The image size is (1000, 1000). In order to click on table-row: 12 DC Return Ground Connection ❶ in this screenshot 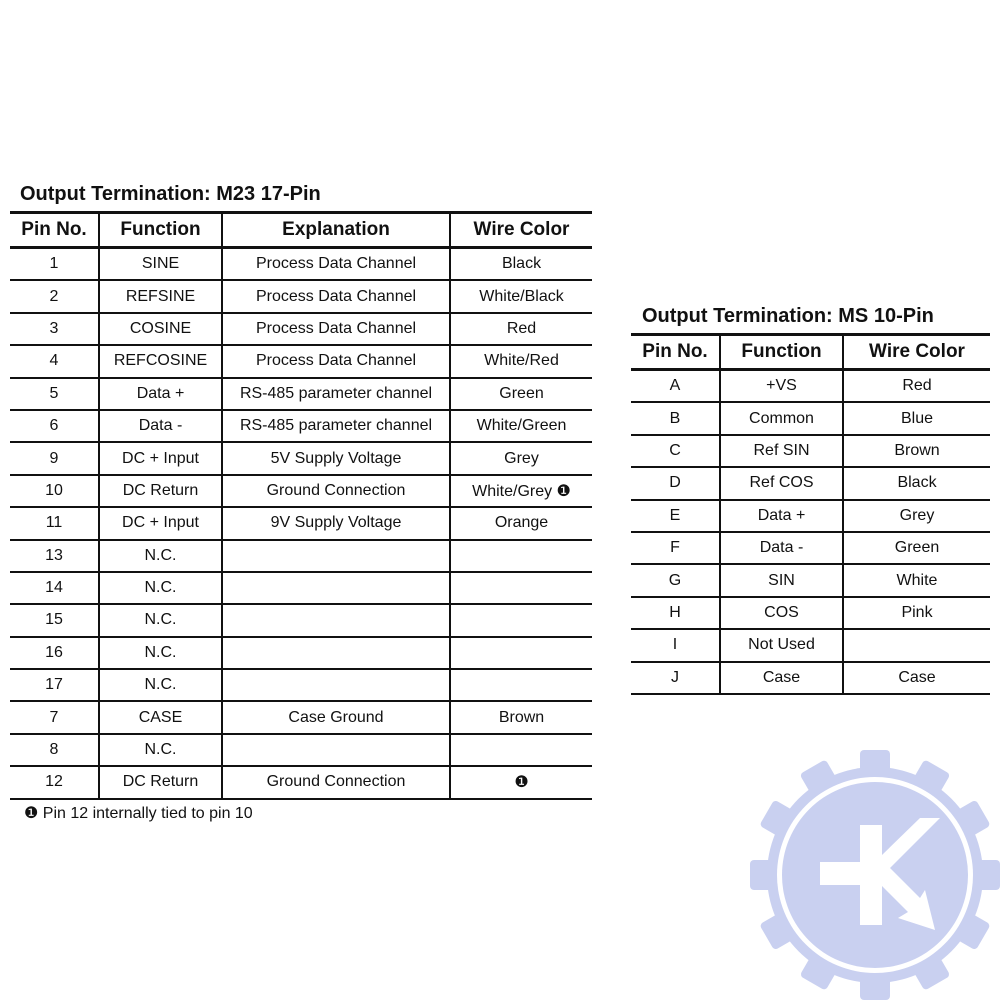, I will do `click(301, 783)`.